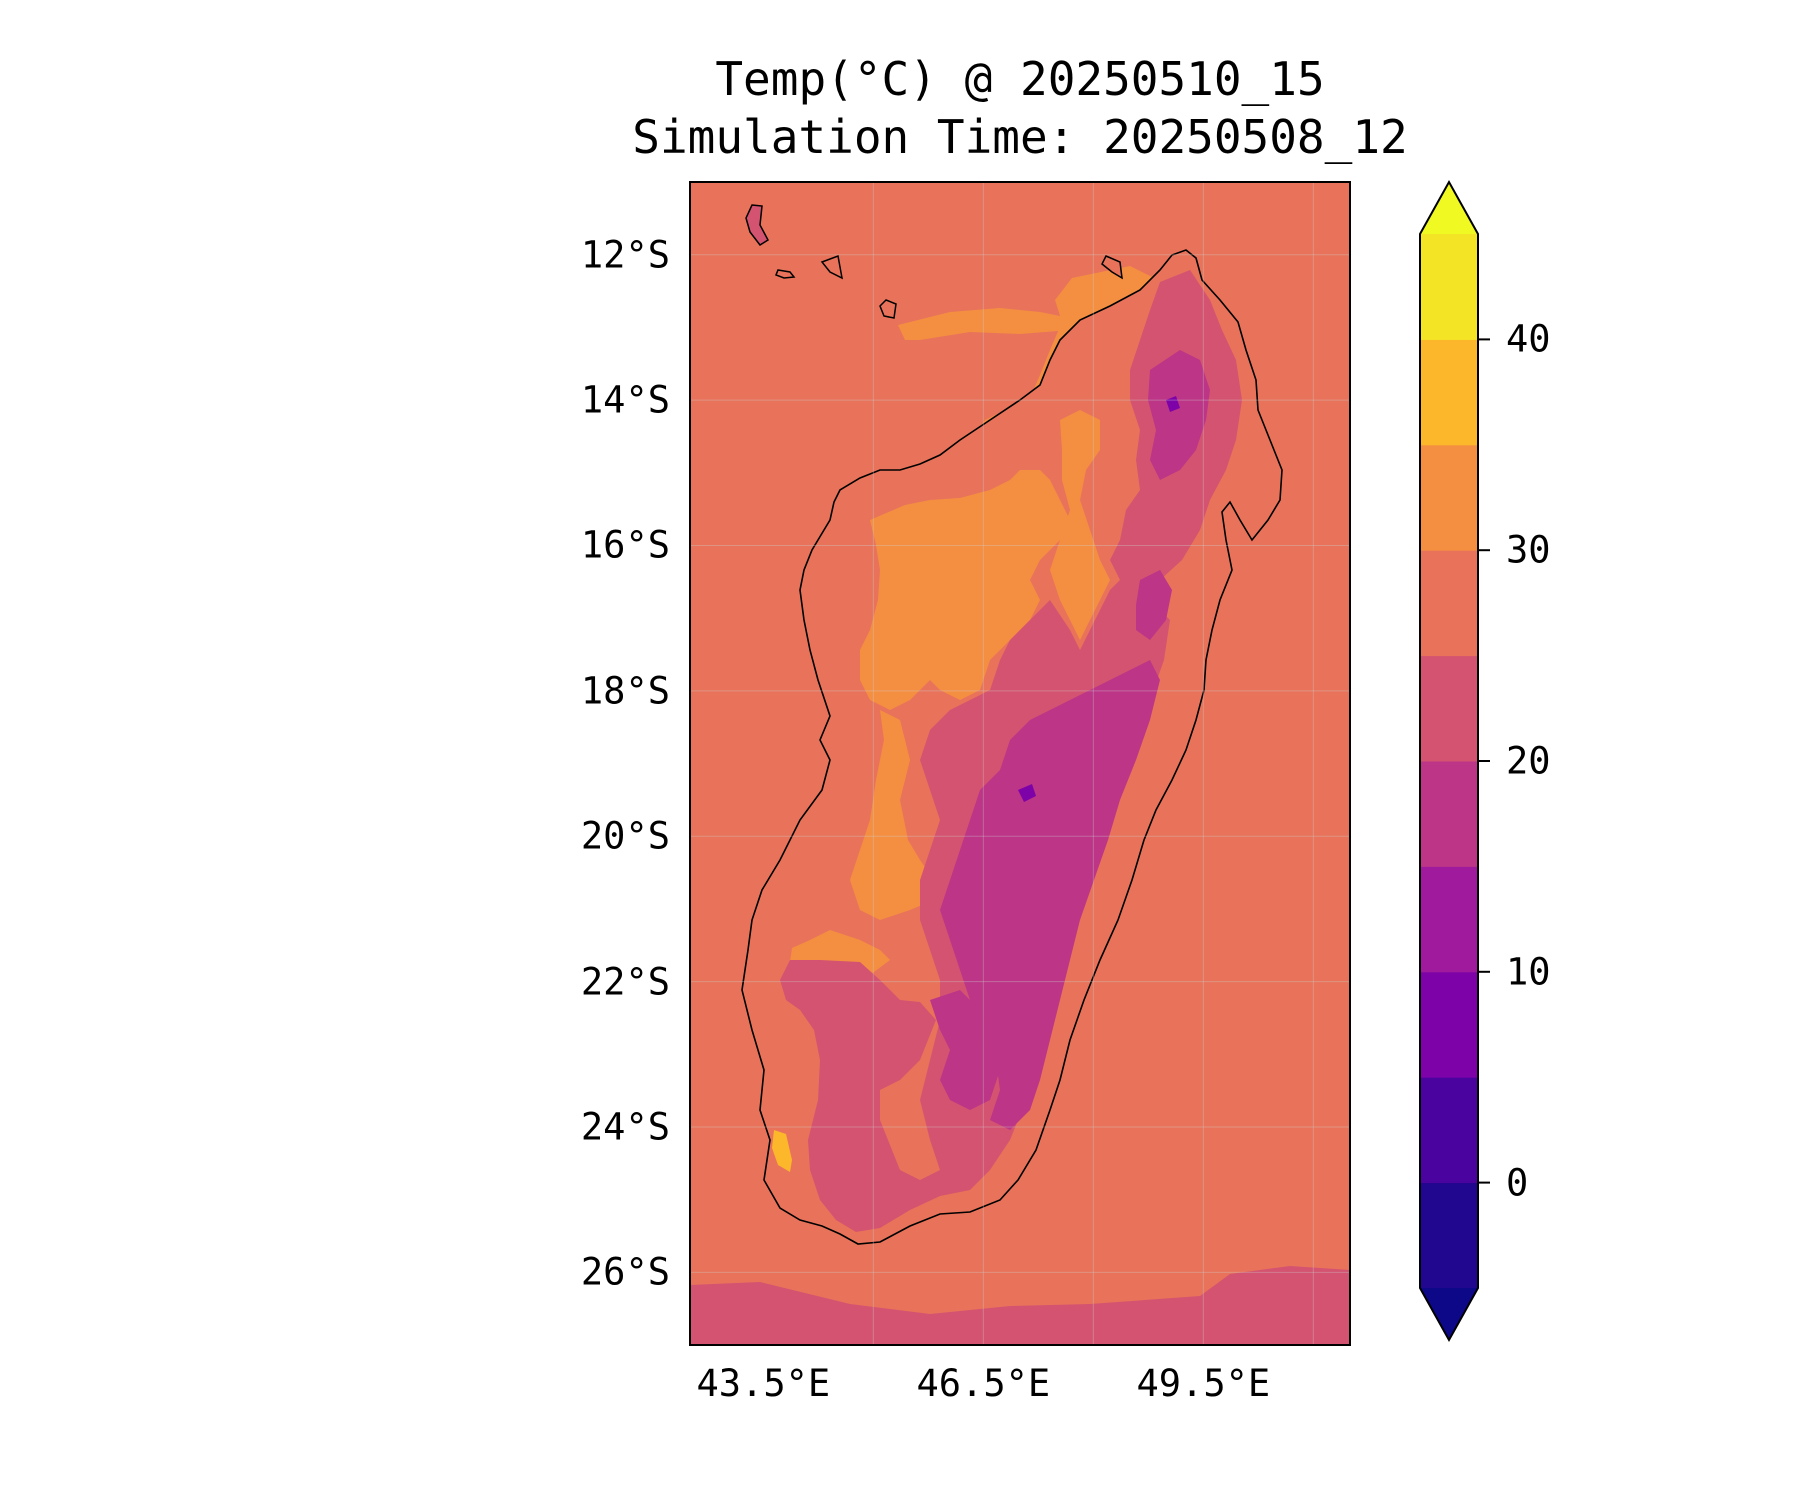 The image size is (1800, 1500). Describe the element at coordinates (625, 255) in the screenshot. I see `lat-tick-label: 12°S` at that location.